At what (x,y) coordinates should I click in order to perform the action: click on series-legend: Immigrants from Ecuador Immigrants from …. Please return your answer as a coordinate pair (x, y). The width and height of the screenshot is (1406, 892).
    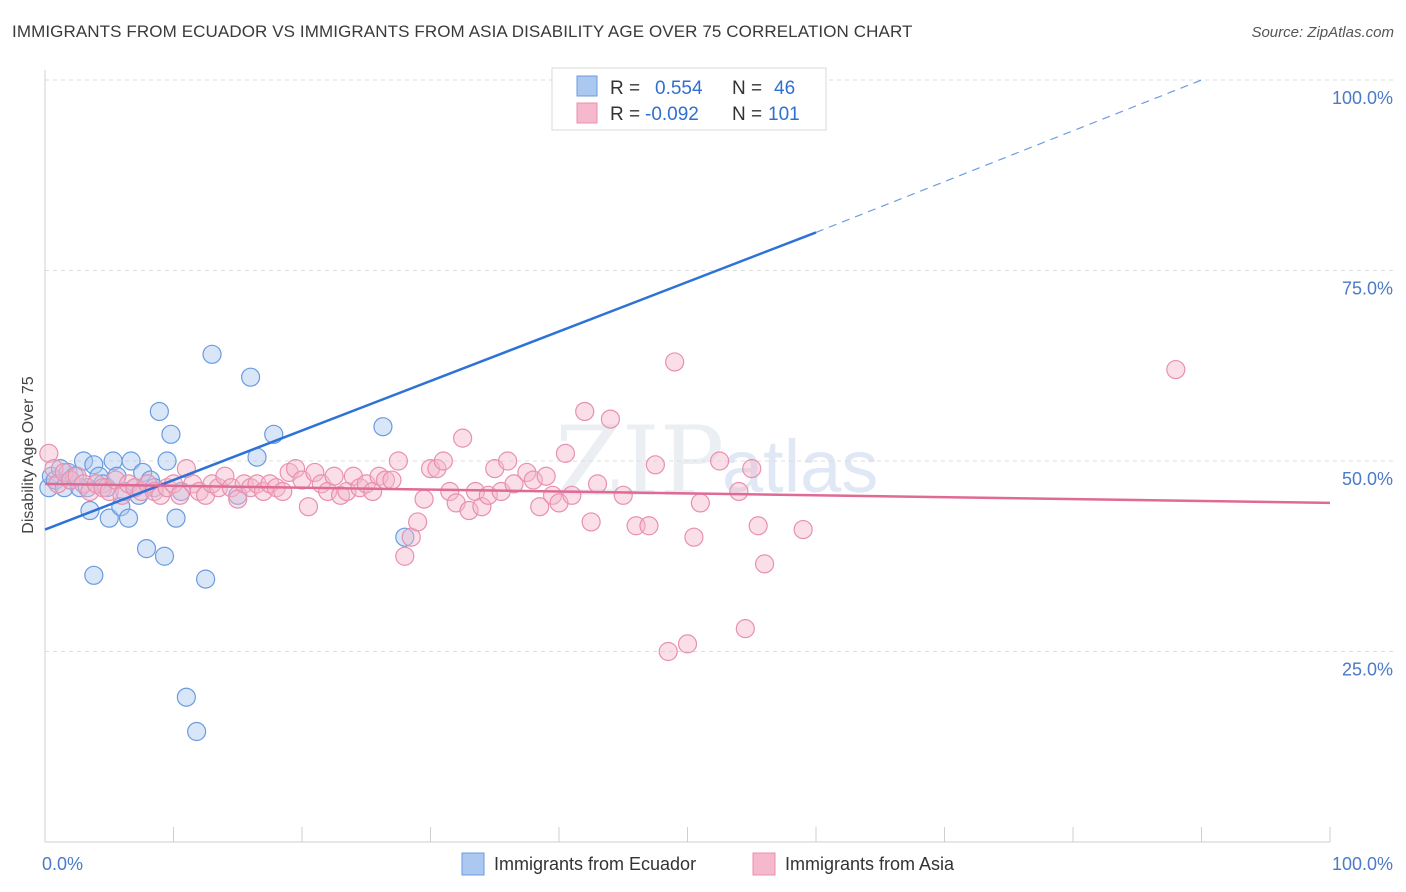
    Looking at the image, I should click on (708, 864).